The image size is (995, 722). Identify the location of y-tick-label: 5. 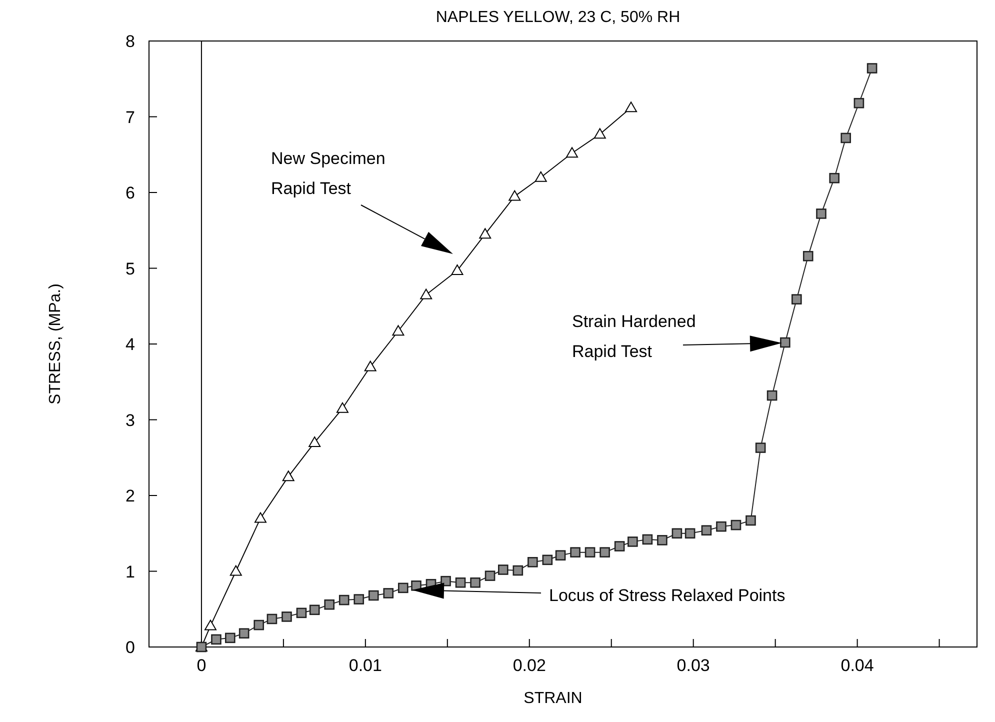
(130, 268).